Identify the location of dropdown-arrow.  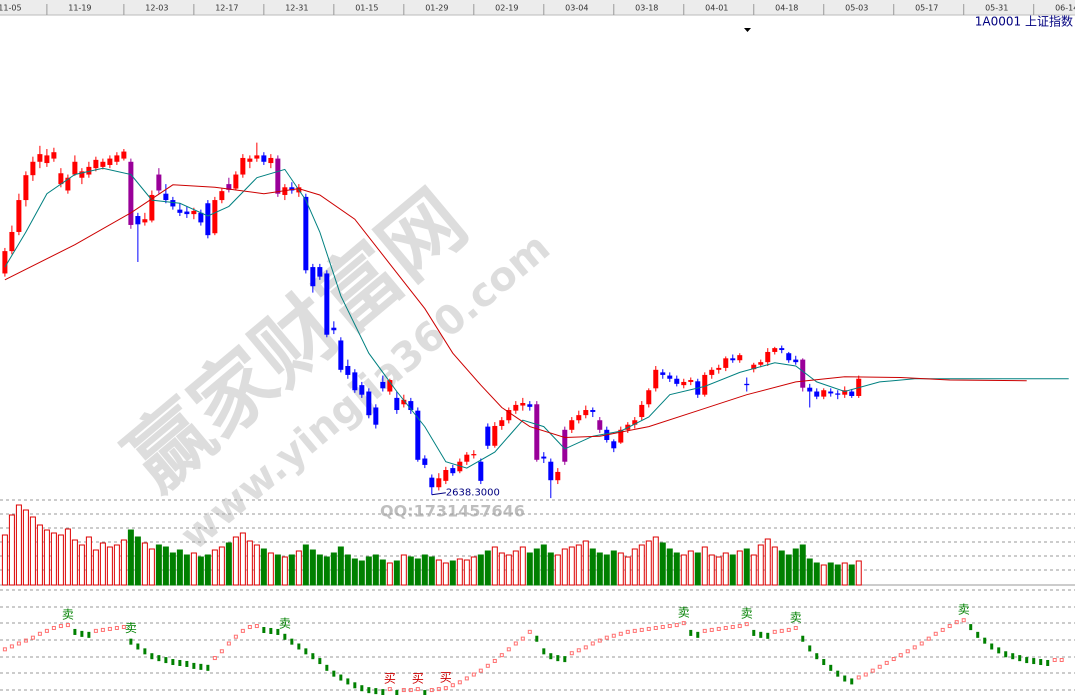
(747, 30).